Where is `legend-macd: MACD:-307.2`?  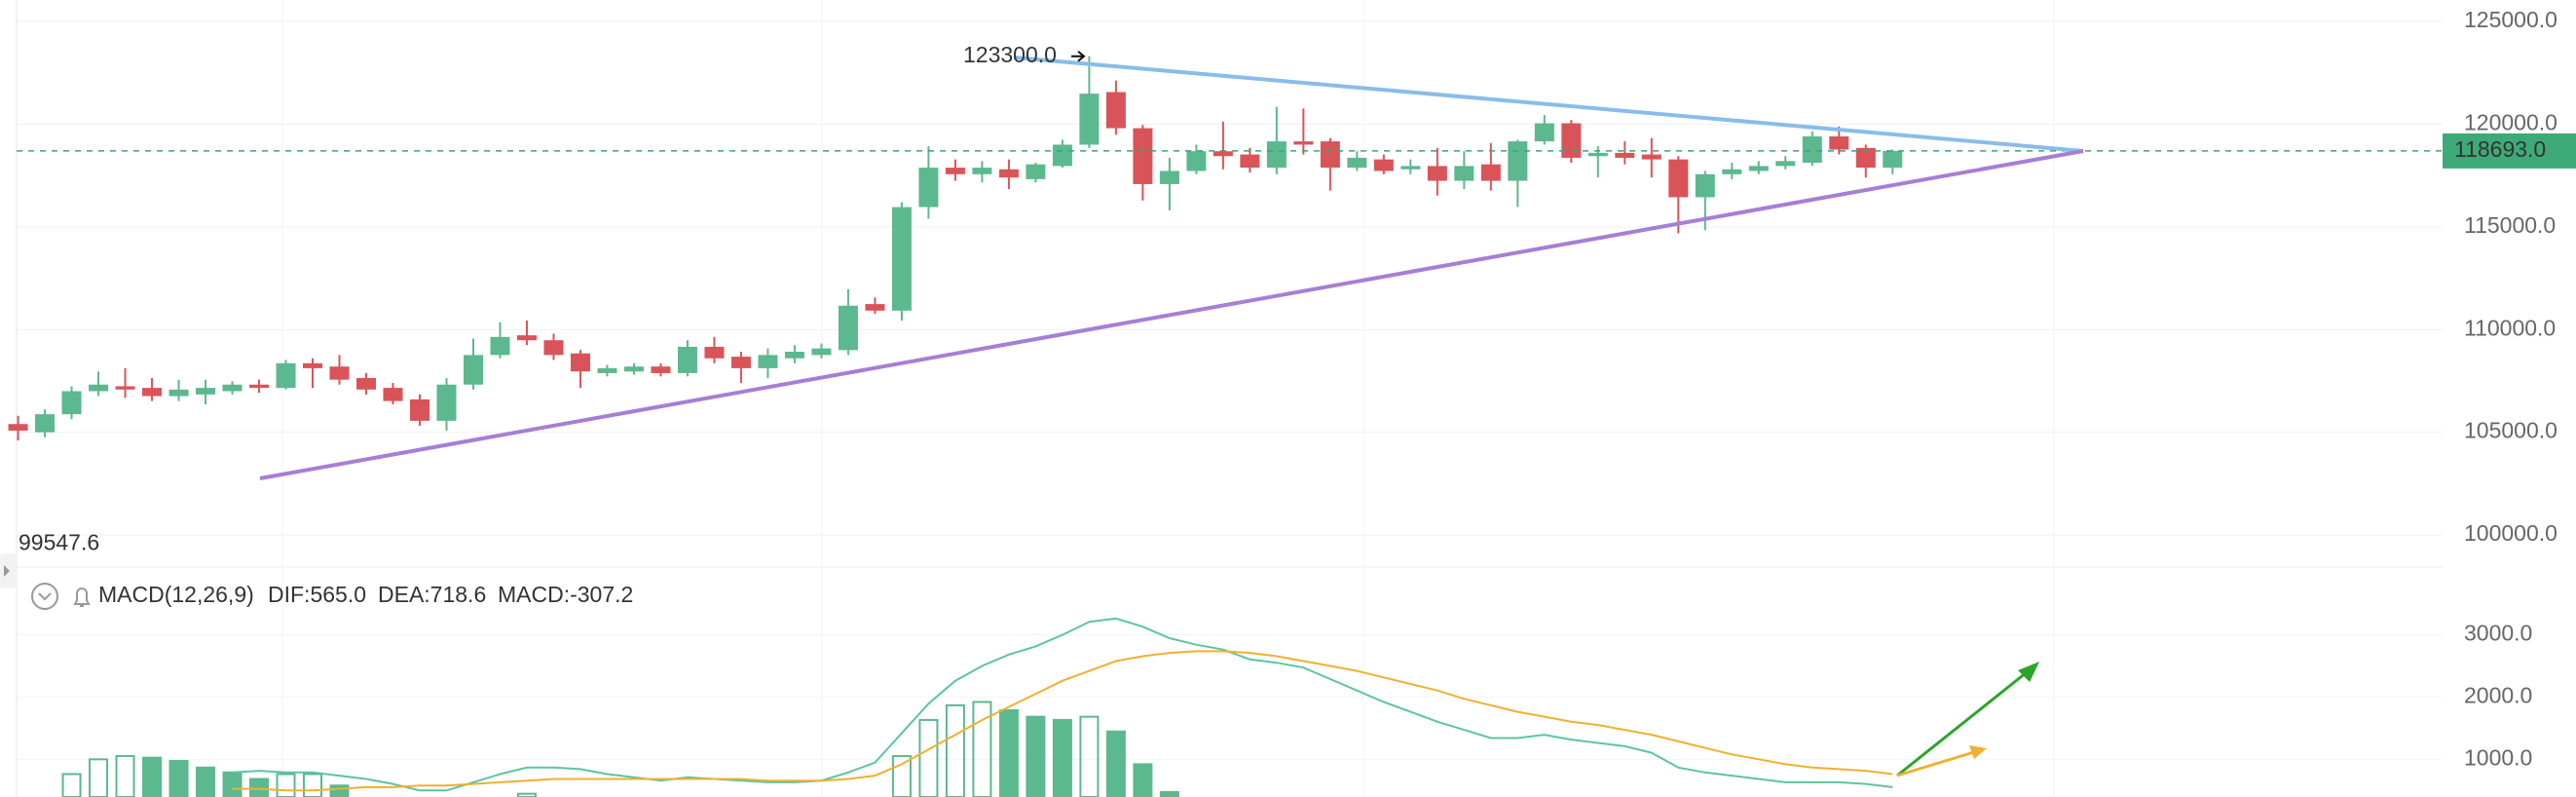
legend-macd: MACD:-307.2 is located at coordinates (565, 594).